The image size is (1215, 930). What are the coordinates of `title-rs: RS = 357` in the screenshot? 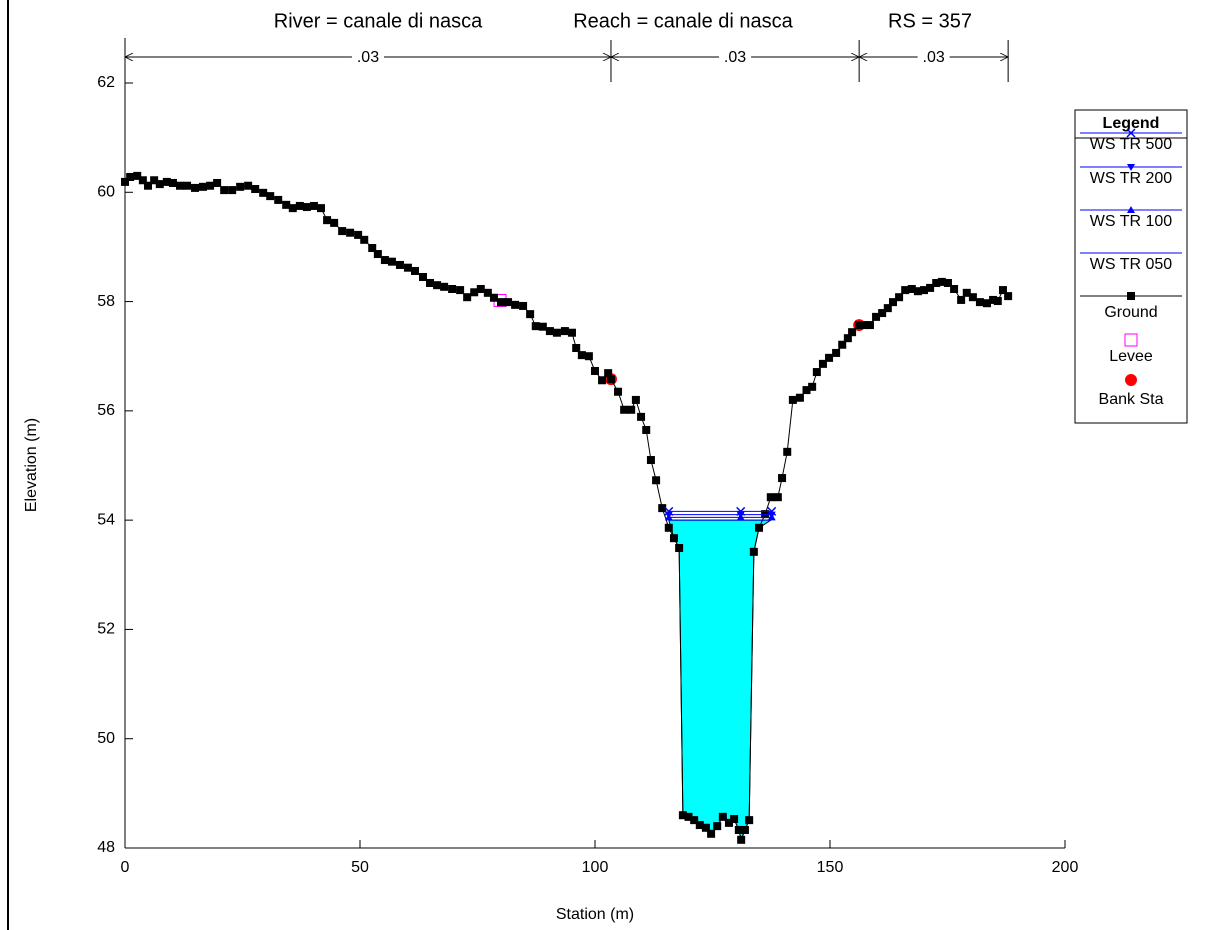 It's located at (930, 21).